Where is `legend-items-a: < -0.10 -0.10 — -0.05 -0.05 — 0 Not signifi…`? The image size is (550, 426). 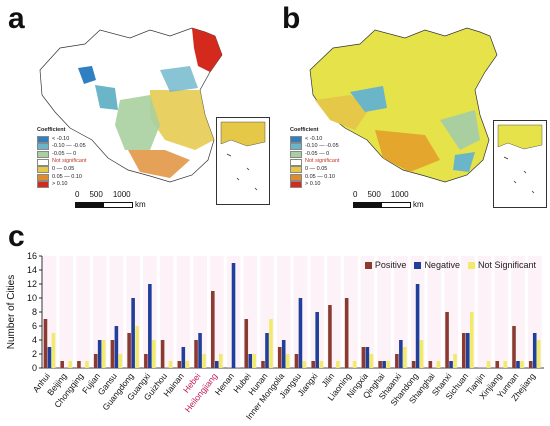
legend-items-a: < -0.10 -0.10 — -0.05 -0.05 — 0 Not signifi… is located at coordinates (62, 162).